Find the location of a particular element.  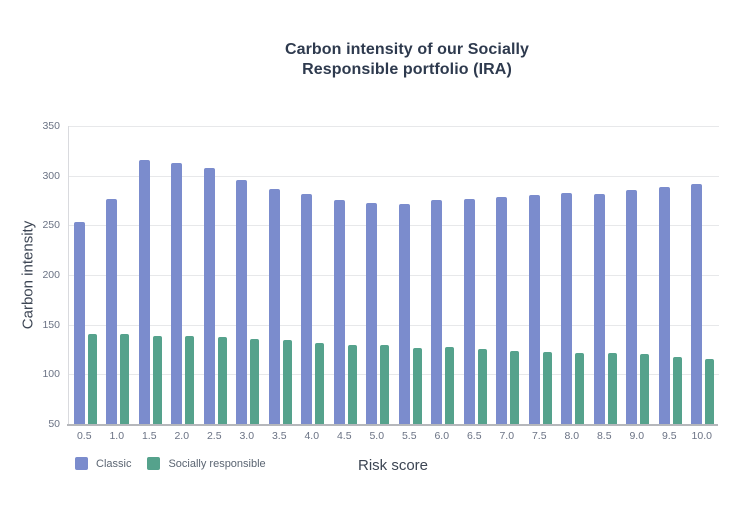

x-tick-label-6.0: 6.0 is located at coordinates (442, 436).